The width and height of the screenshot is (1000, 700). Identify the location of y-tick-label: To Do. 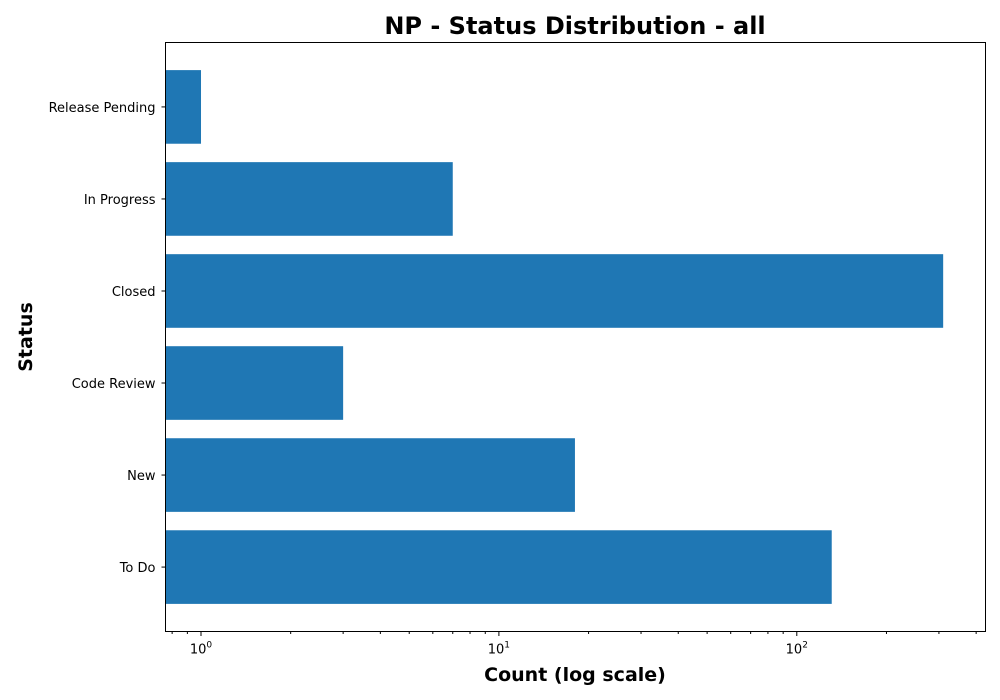
(137, 568).